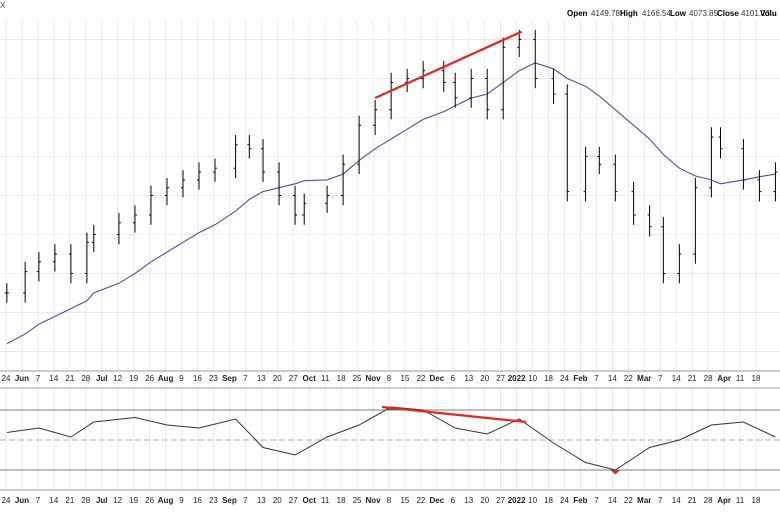  What do you see at coordinates (768, 13) in the screenshot?
I see `volume-label: Volu` at bounding box center [768, 13].